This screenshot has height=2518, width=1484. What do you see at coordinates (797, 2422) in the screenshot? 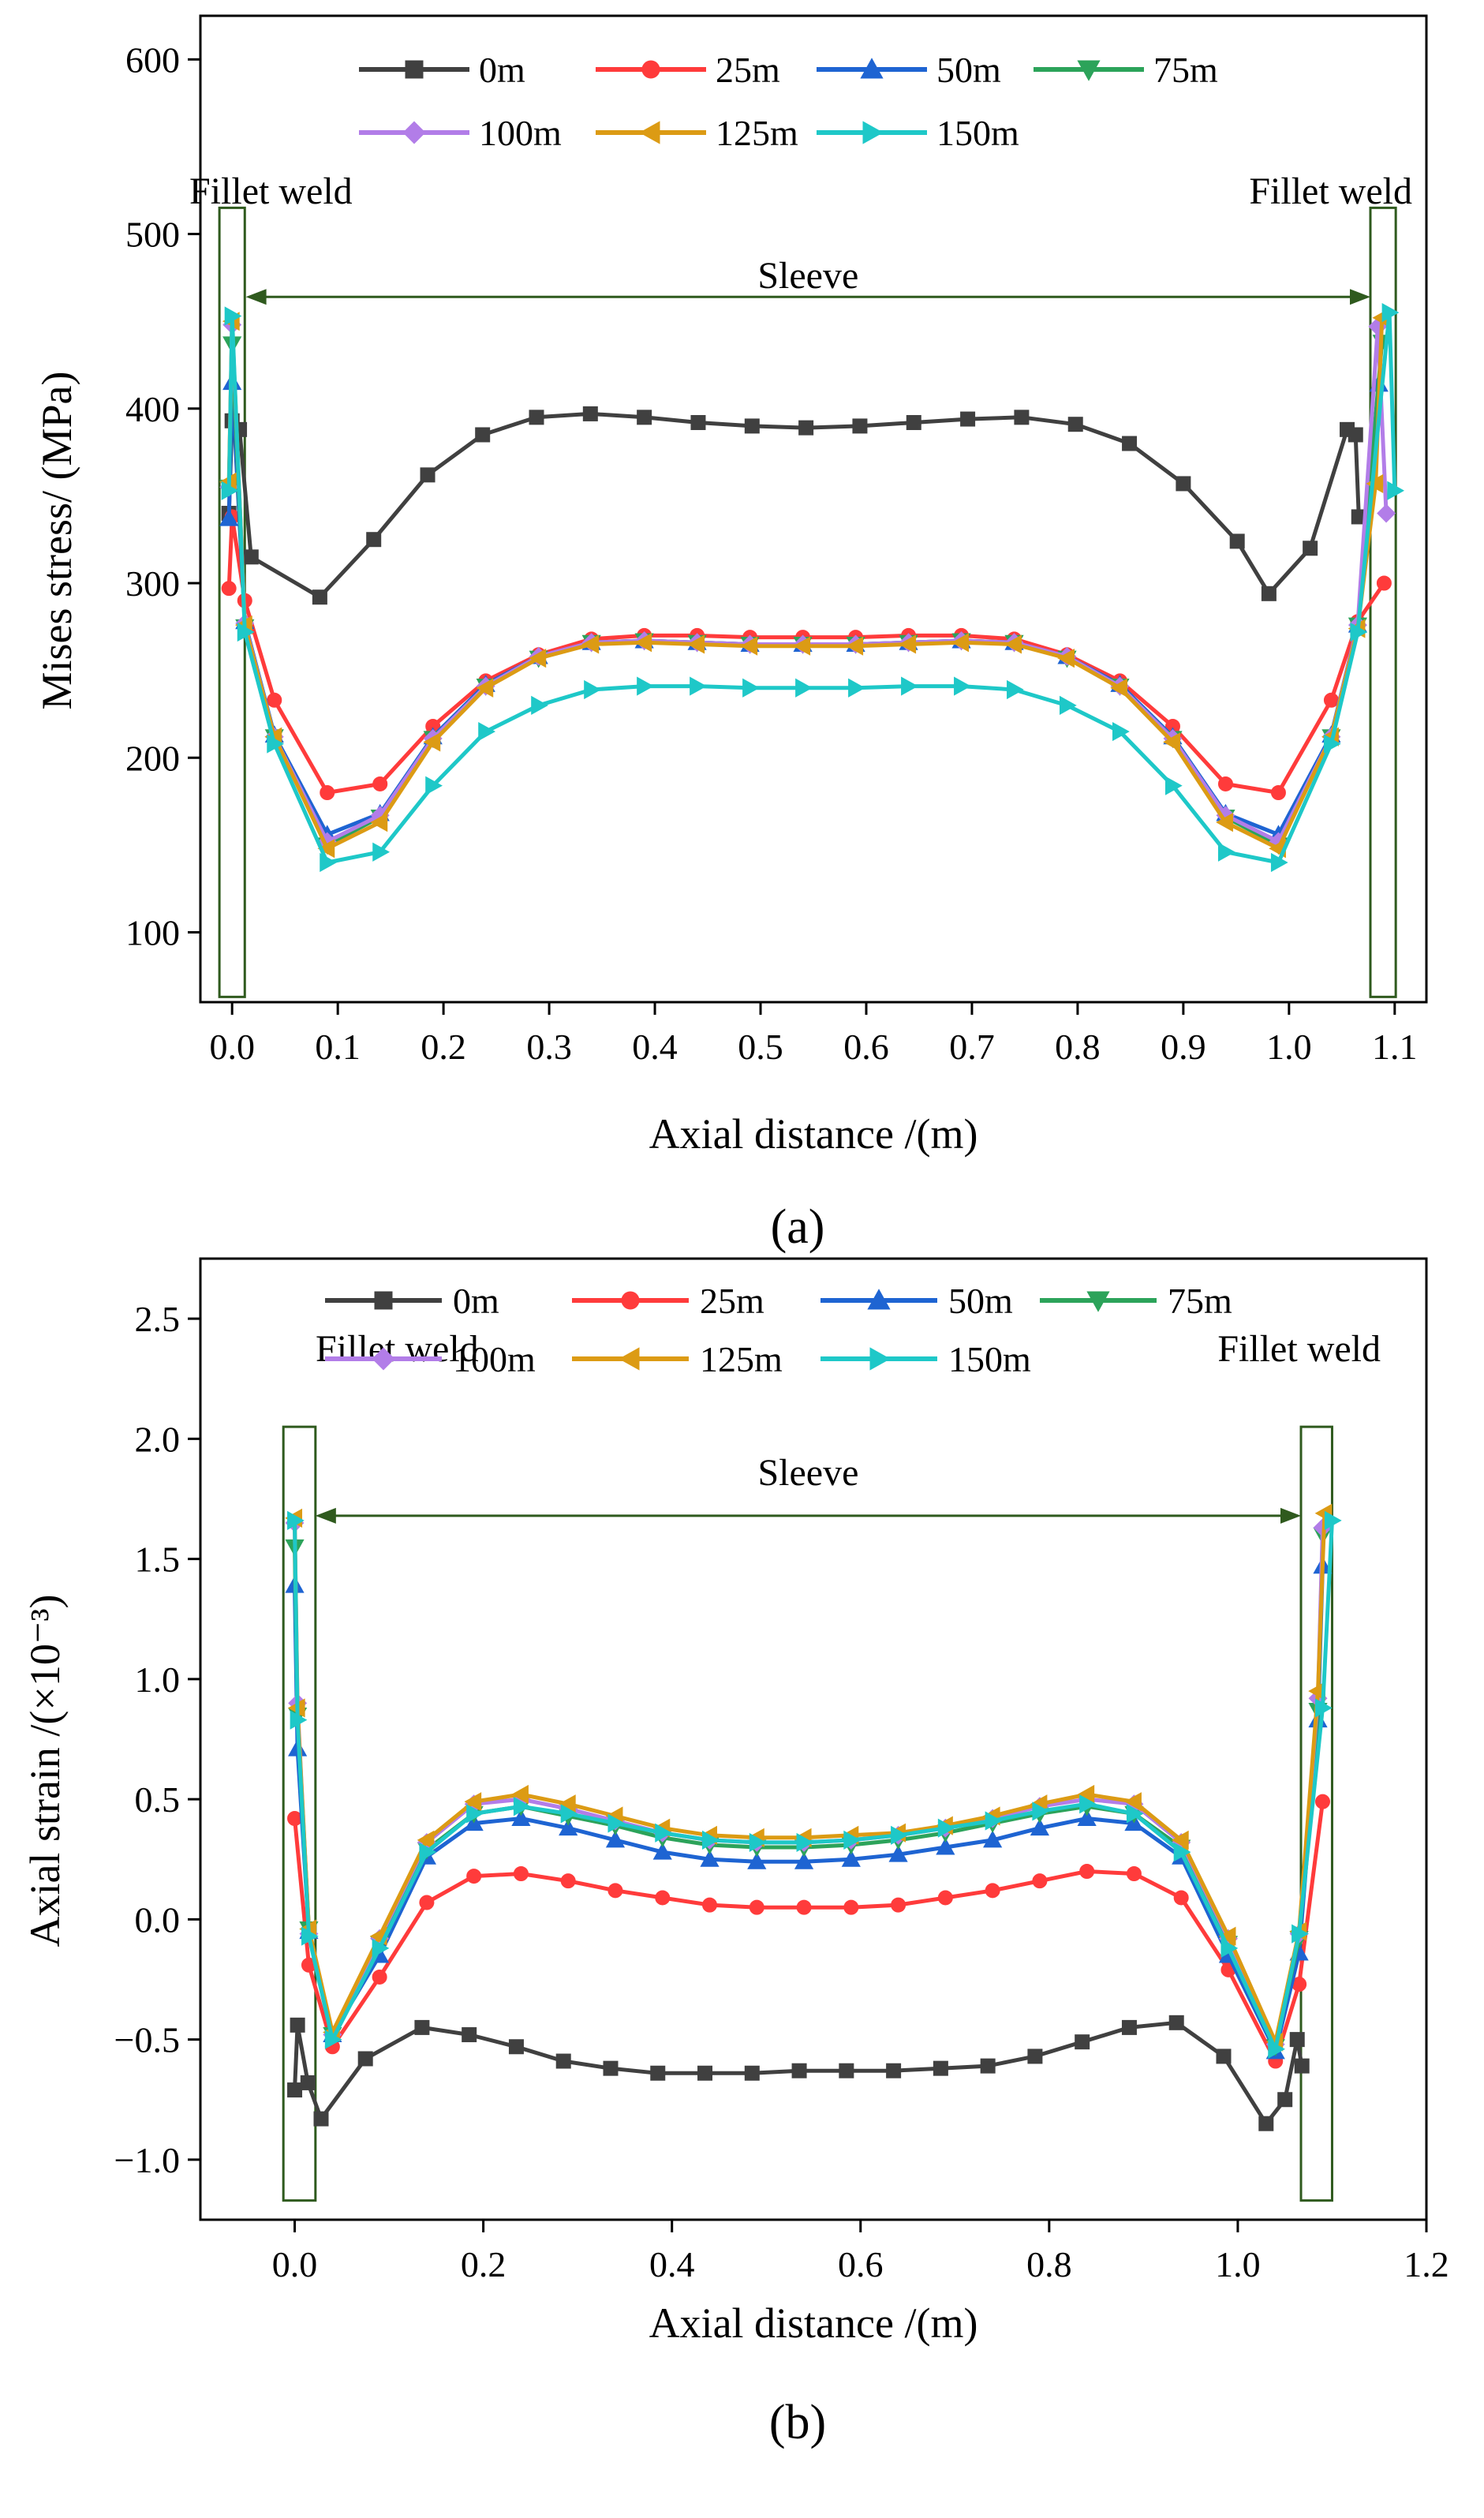
I see `panel-label: (b)` at bounding box center [797, 2422].